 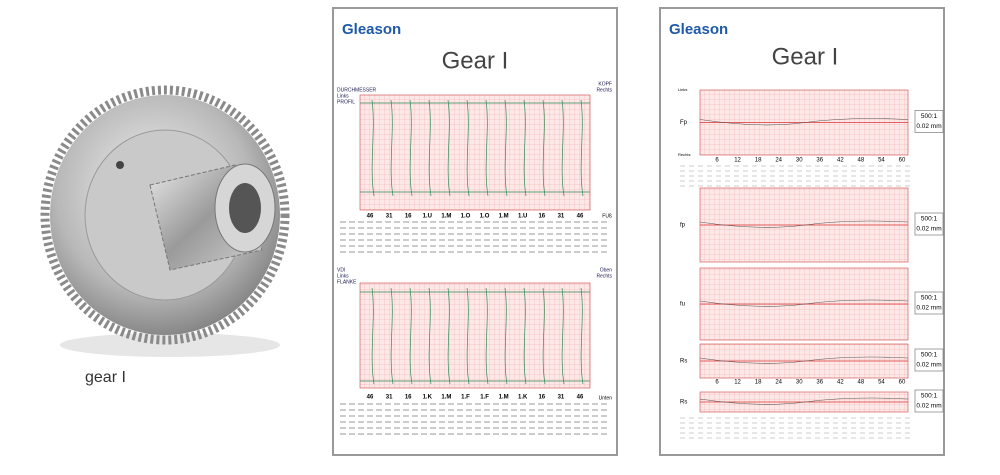 I want to click on profile-chart, so click(x=475, y=152).